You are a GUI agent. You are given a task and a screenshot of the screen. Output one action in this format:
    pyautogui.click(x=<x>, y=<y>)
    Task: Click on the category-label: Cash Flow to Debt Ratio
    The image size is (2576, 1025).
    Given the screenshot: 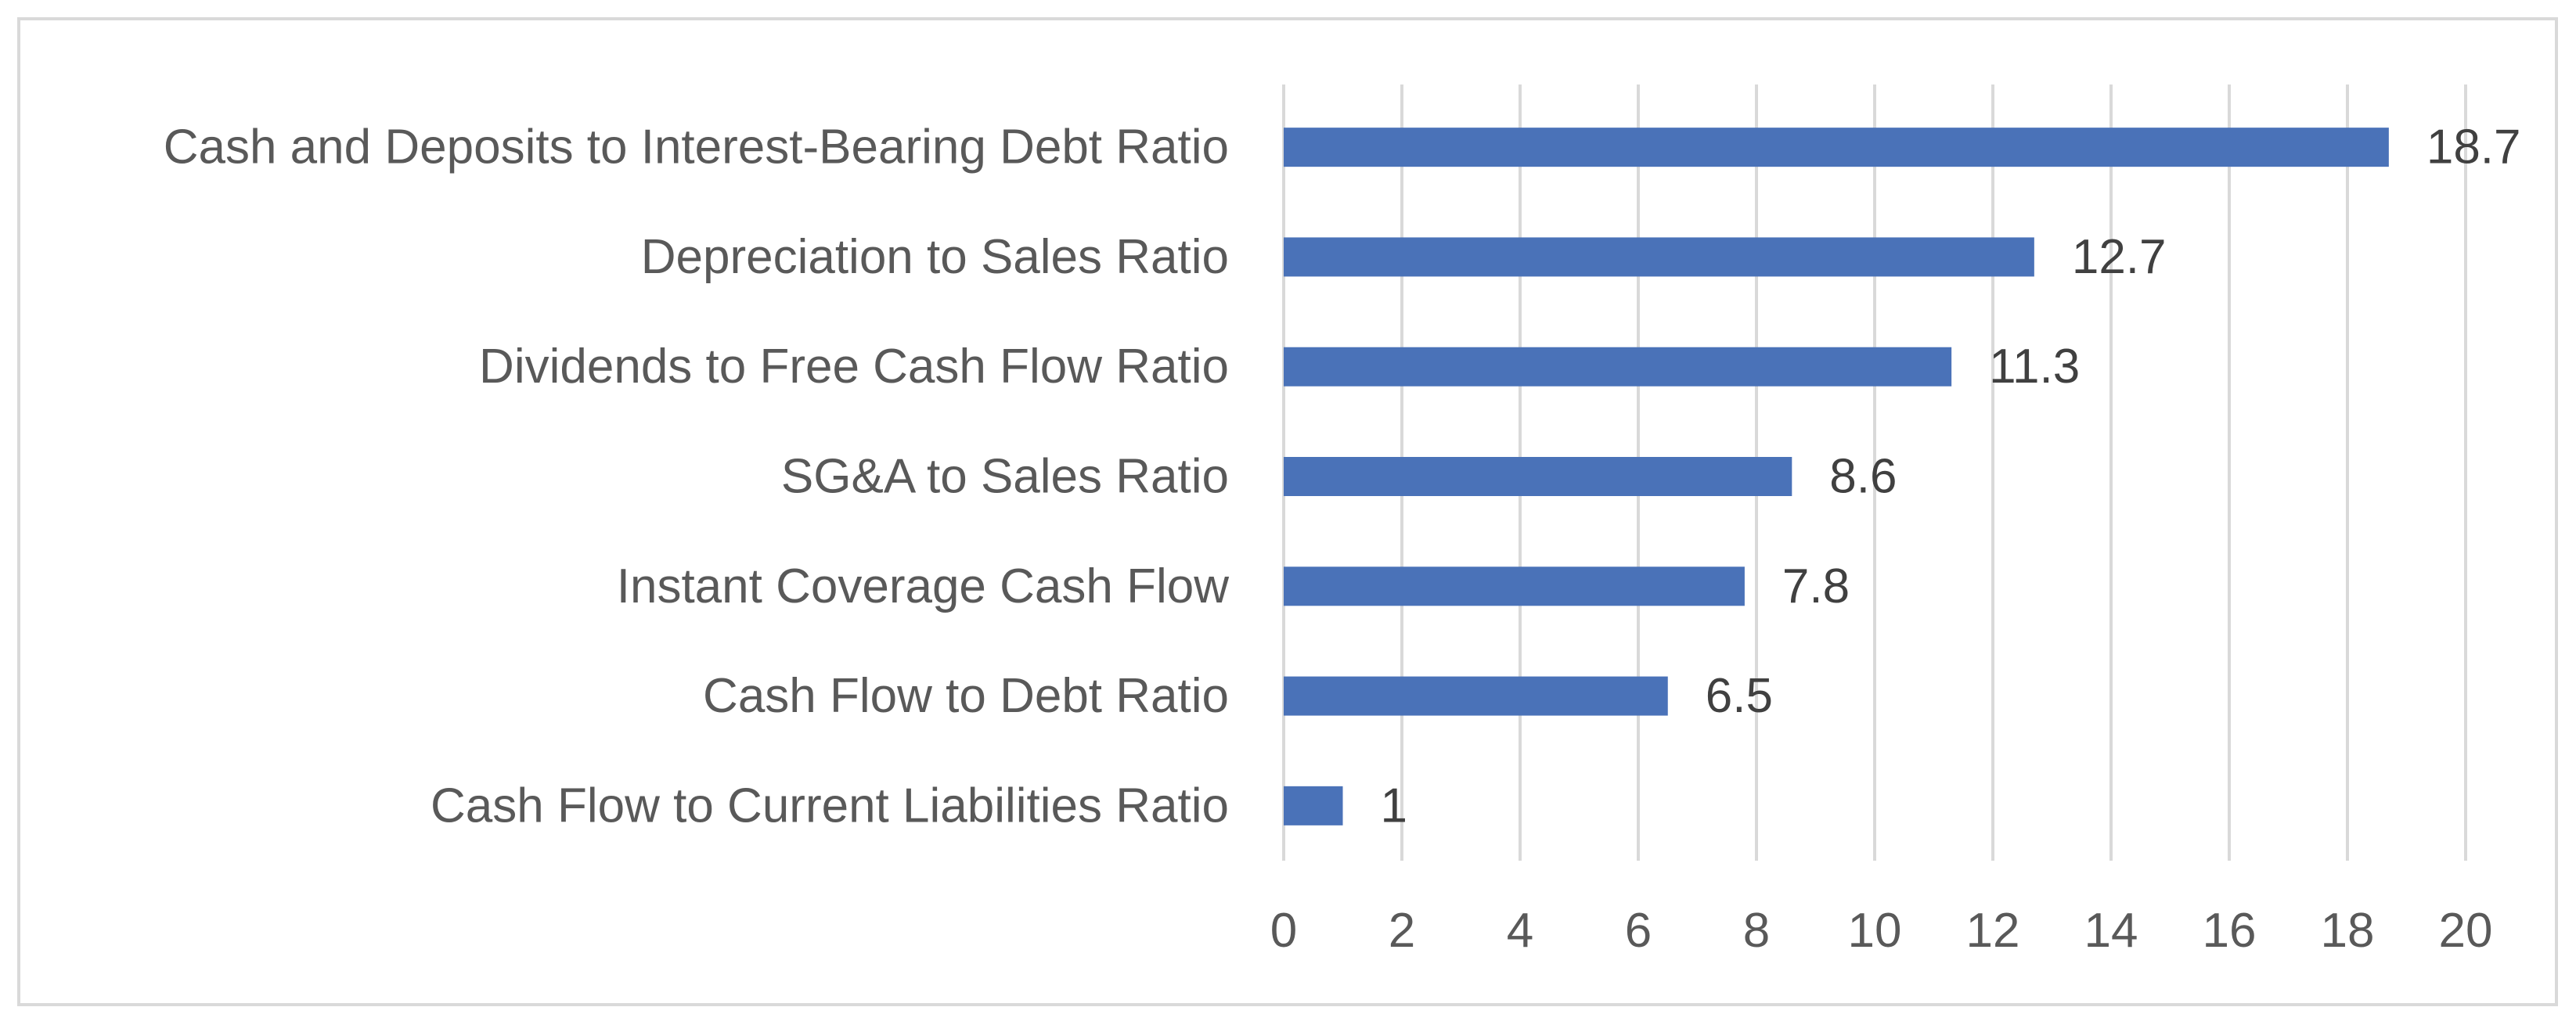 What is the action you would take?
    pyautogui.click(x=966, y=696)
    